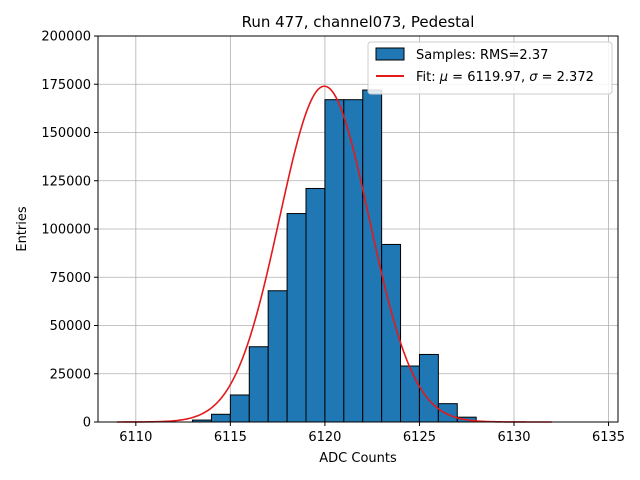 This screenshot has height=480, width=640. I want to click on legend-samples-swatch, so click(390, 54).